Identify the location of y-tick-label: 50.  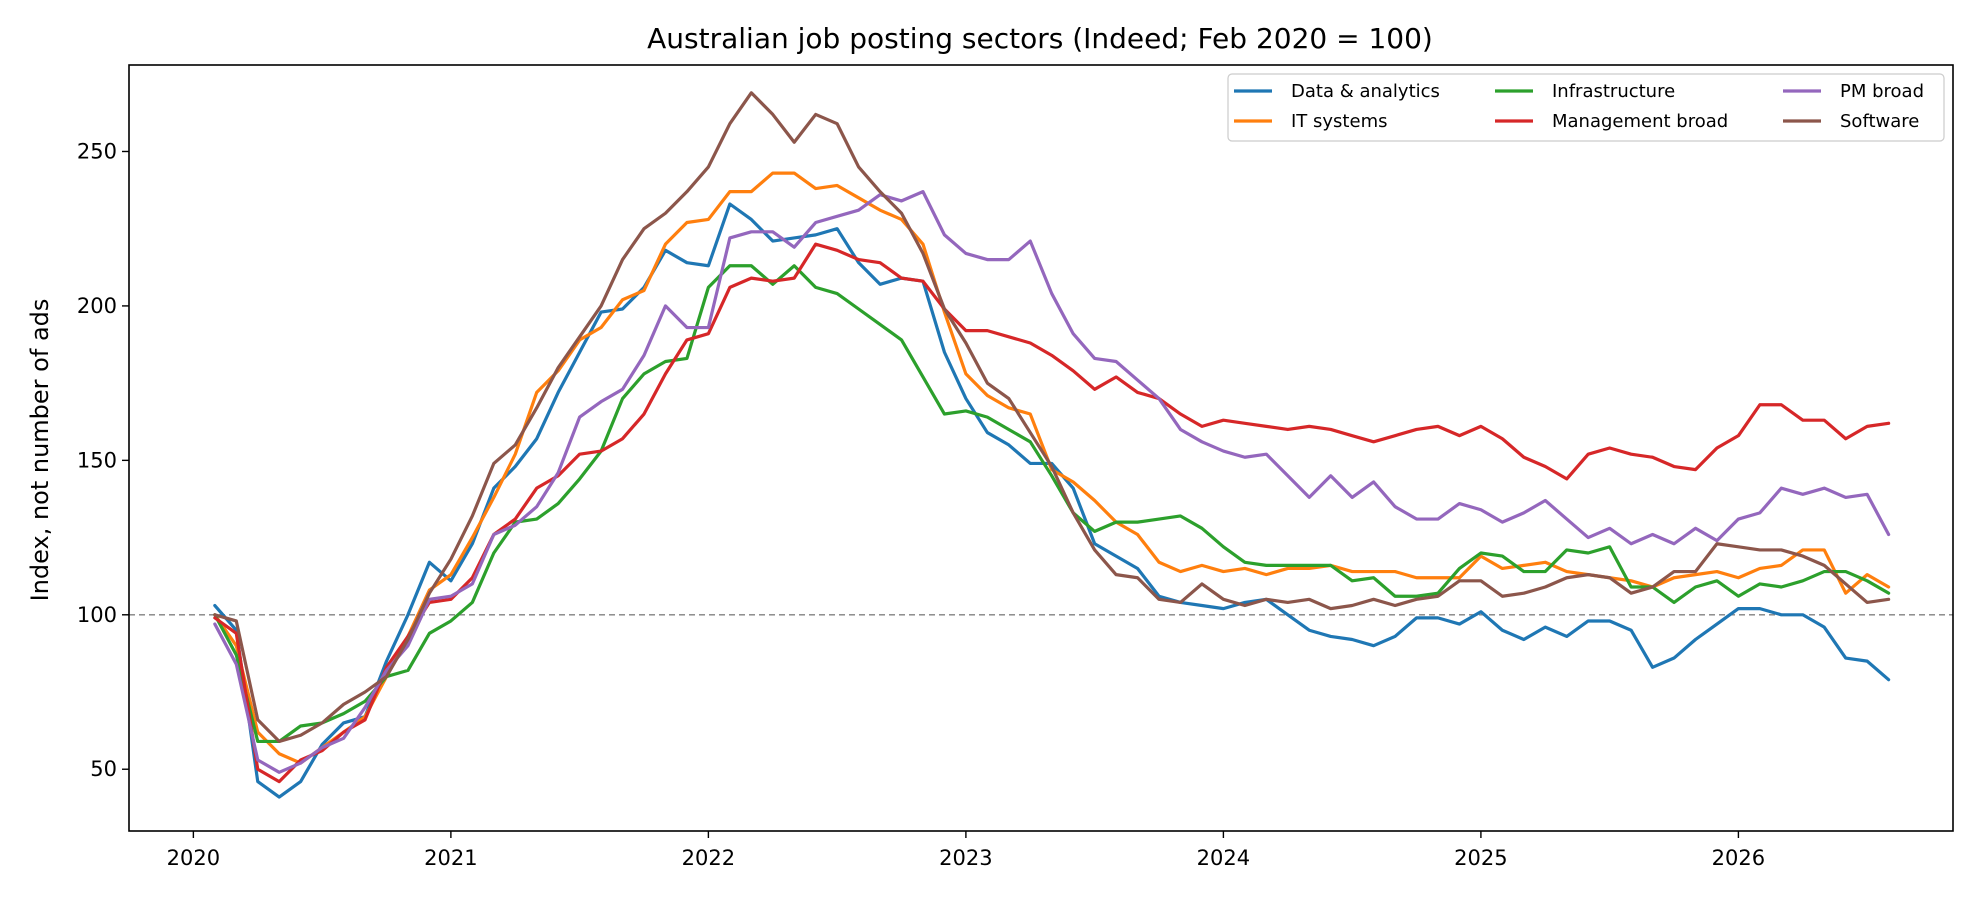
(103, 769).